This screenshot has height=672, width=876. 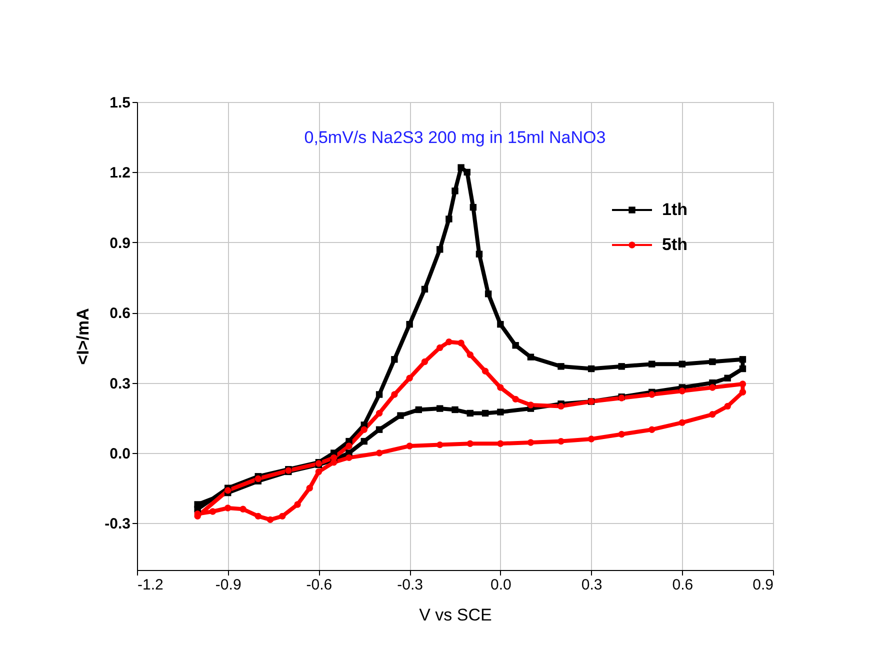 What do you see at coordinates (455, 615) in the screenshot?
I see `x-axis-title: V vs SCE` at bounding box center [455, 615].